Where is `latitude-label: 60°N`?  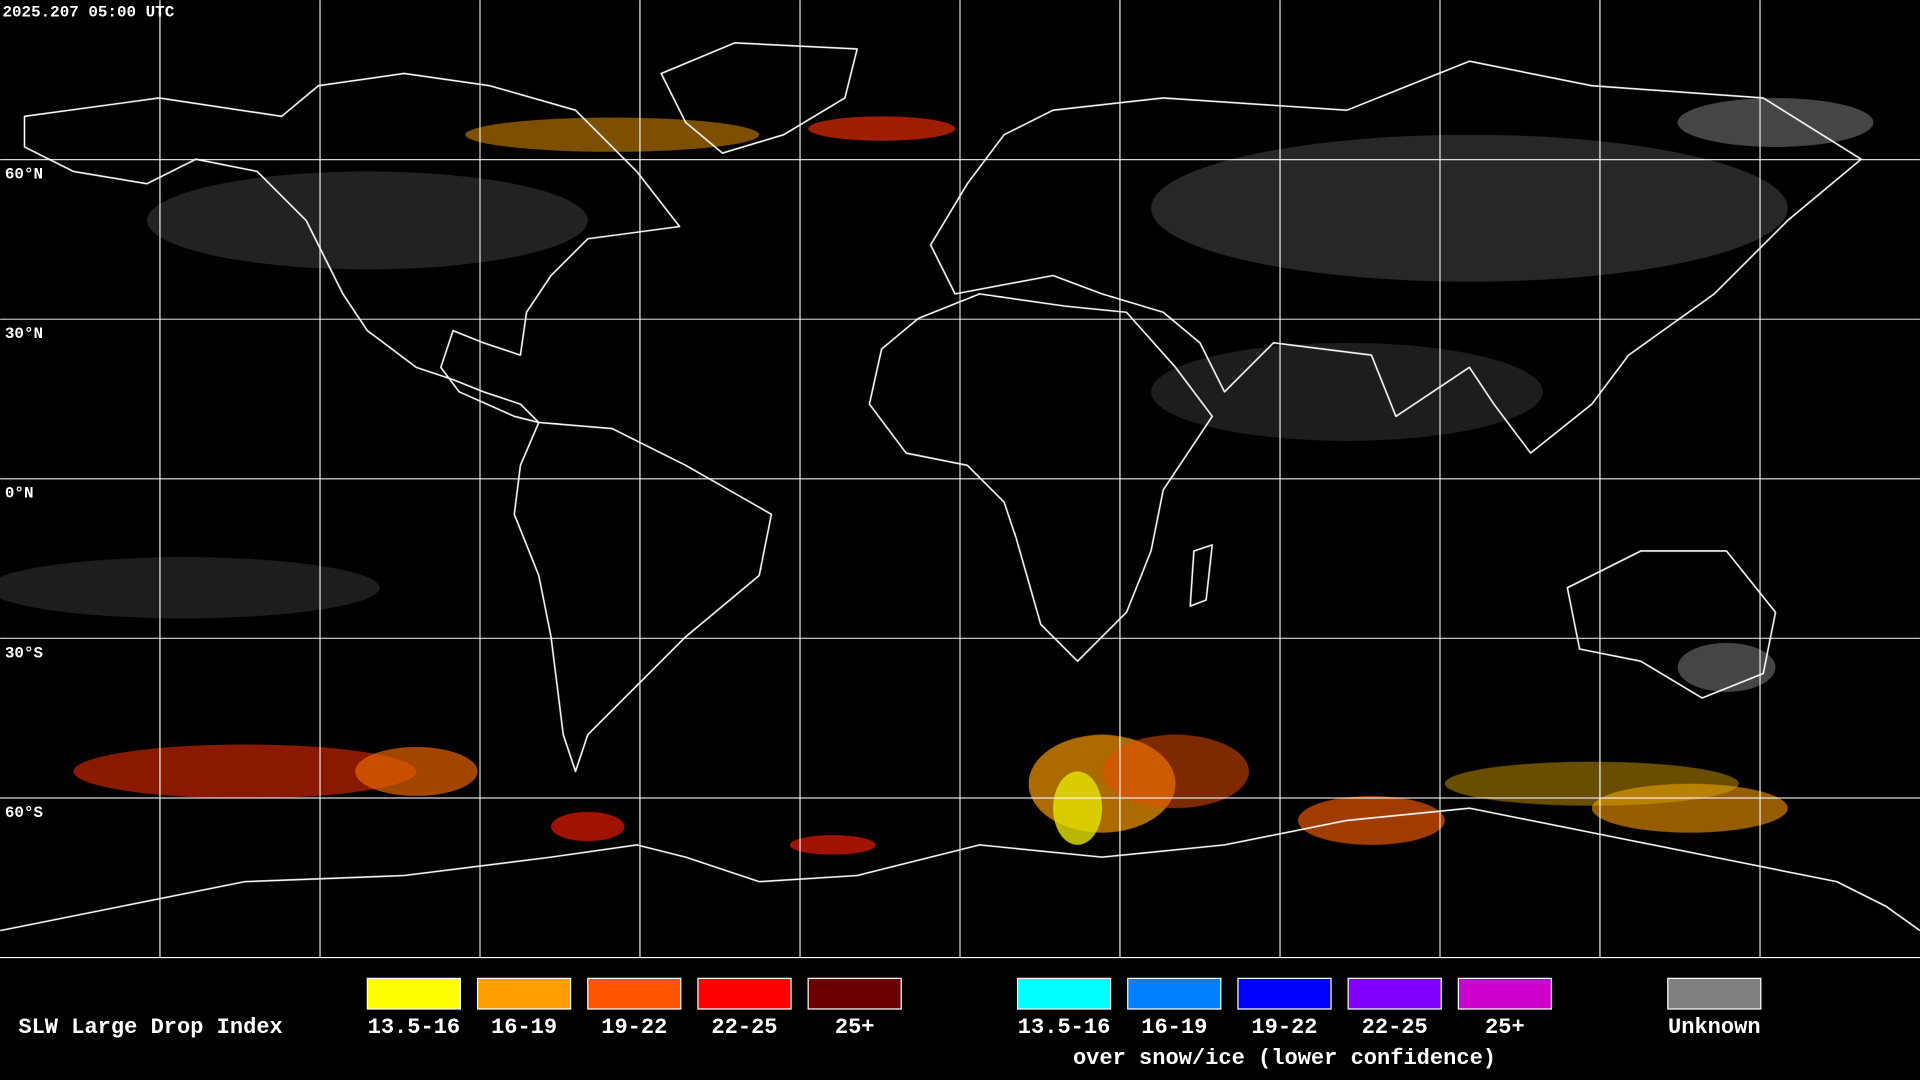 latitude-label: 60°N is located at coordinates (24, 174).